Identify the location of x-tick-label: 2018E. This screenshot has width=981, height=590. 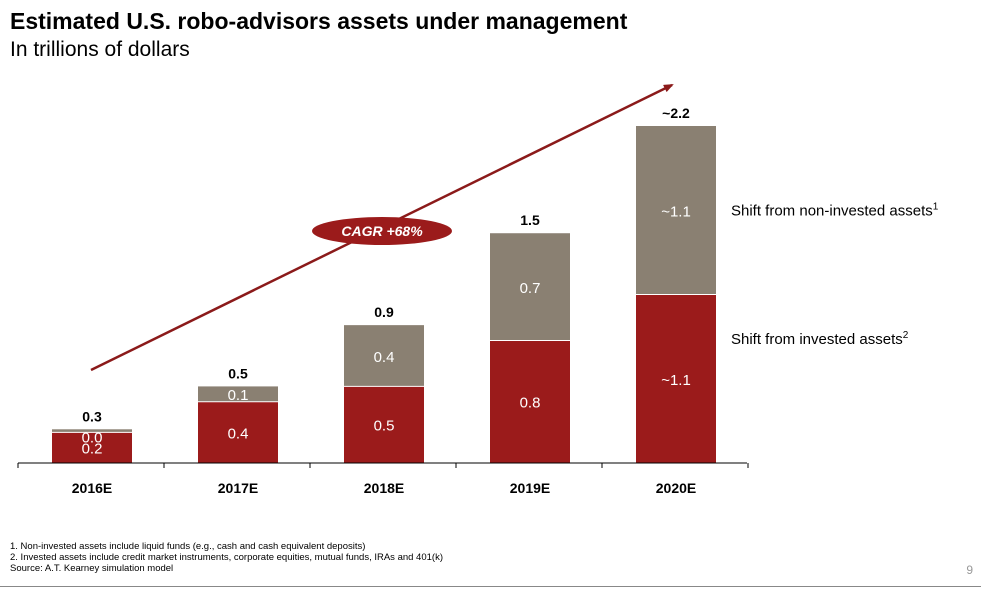
(384, 488).